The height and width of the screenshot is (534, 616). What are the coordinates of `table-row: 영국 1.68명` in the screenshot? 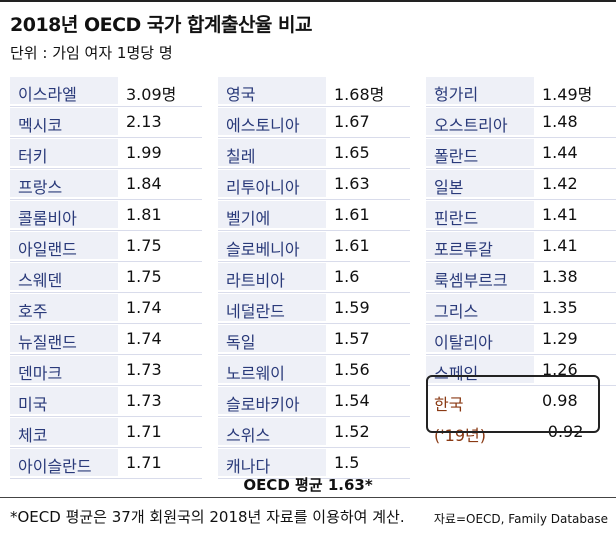 It's located at (314, 92).